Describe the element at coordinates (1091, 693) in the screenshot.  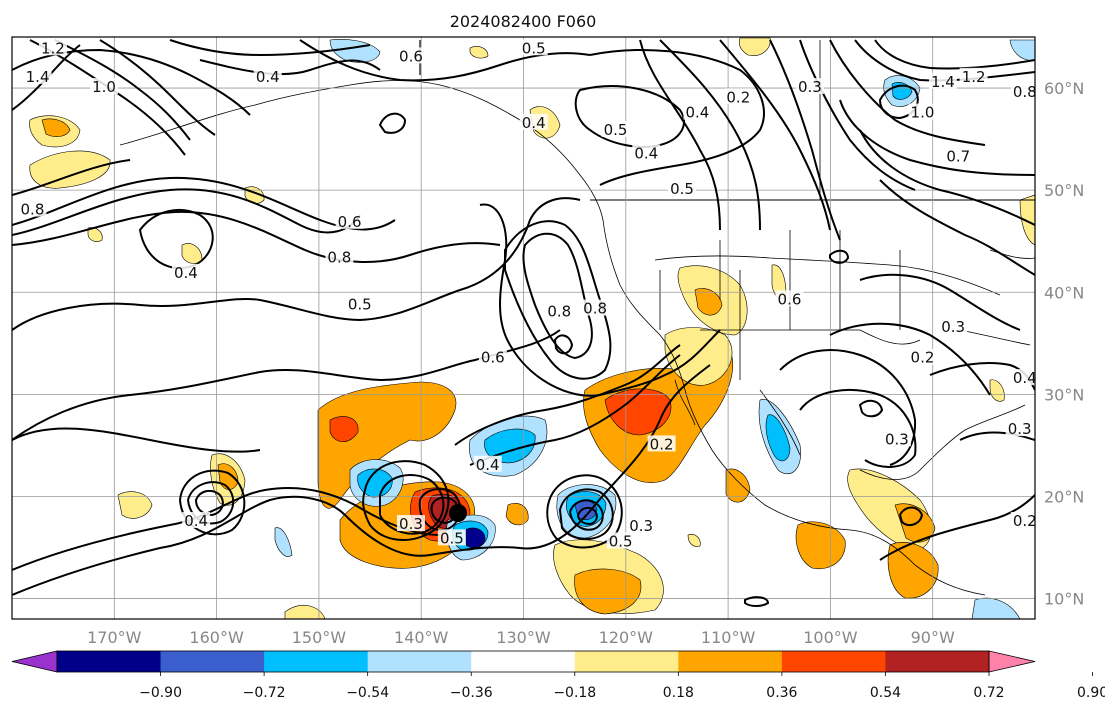
I see `colorbar-label-9: 0.90` at that location.